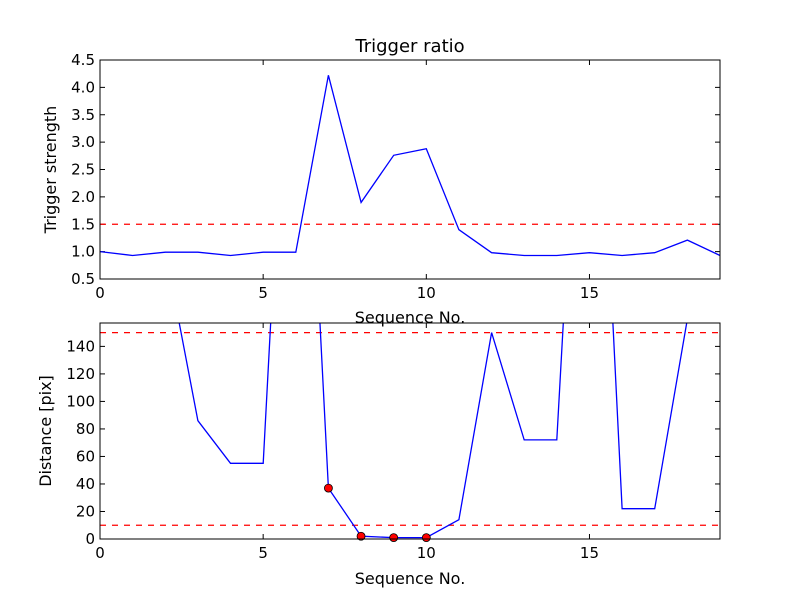 The width and height of the screenshot is (800, 600). What do you see at coordinates (83, 115) in the screenshot?
I see `y-tick-label: 3.5` at bounding box center [83, 115].